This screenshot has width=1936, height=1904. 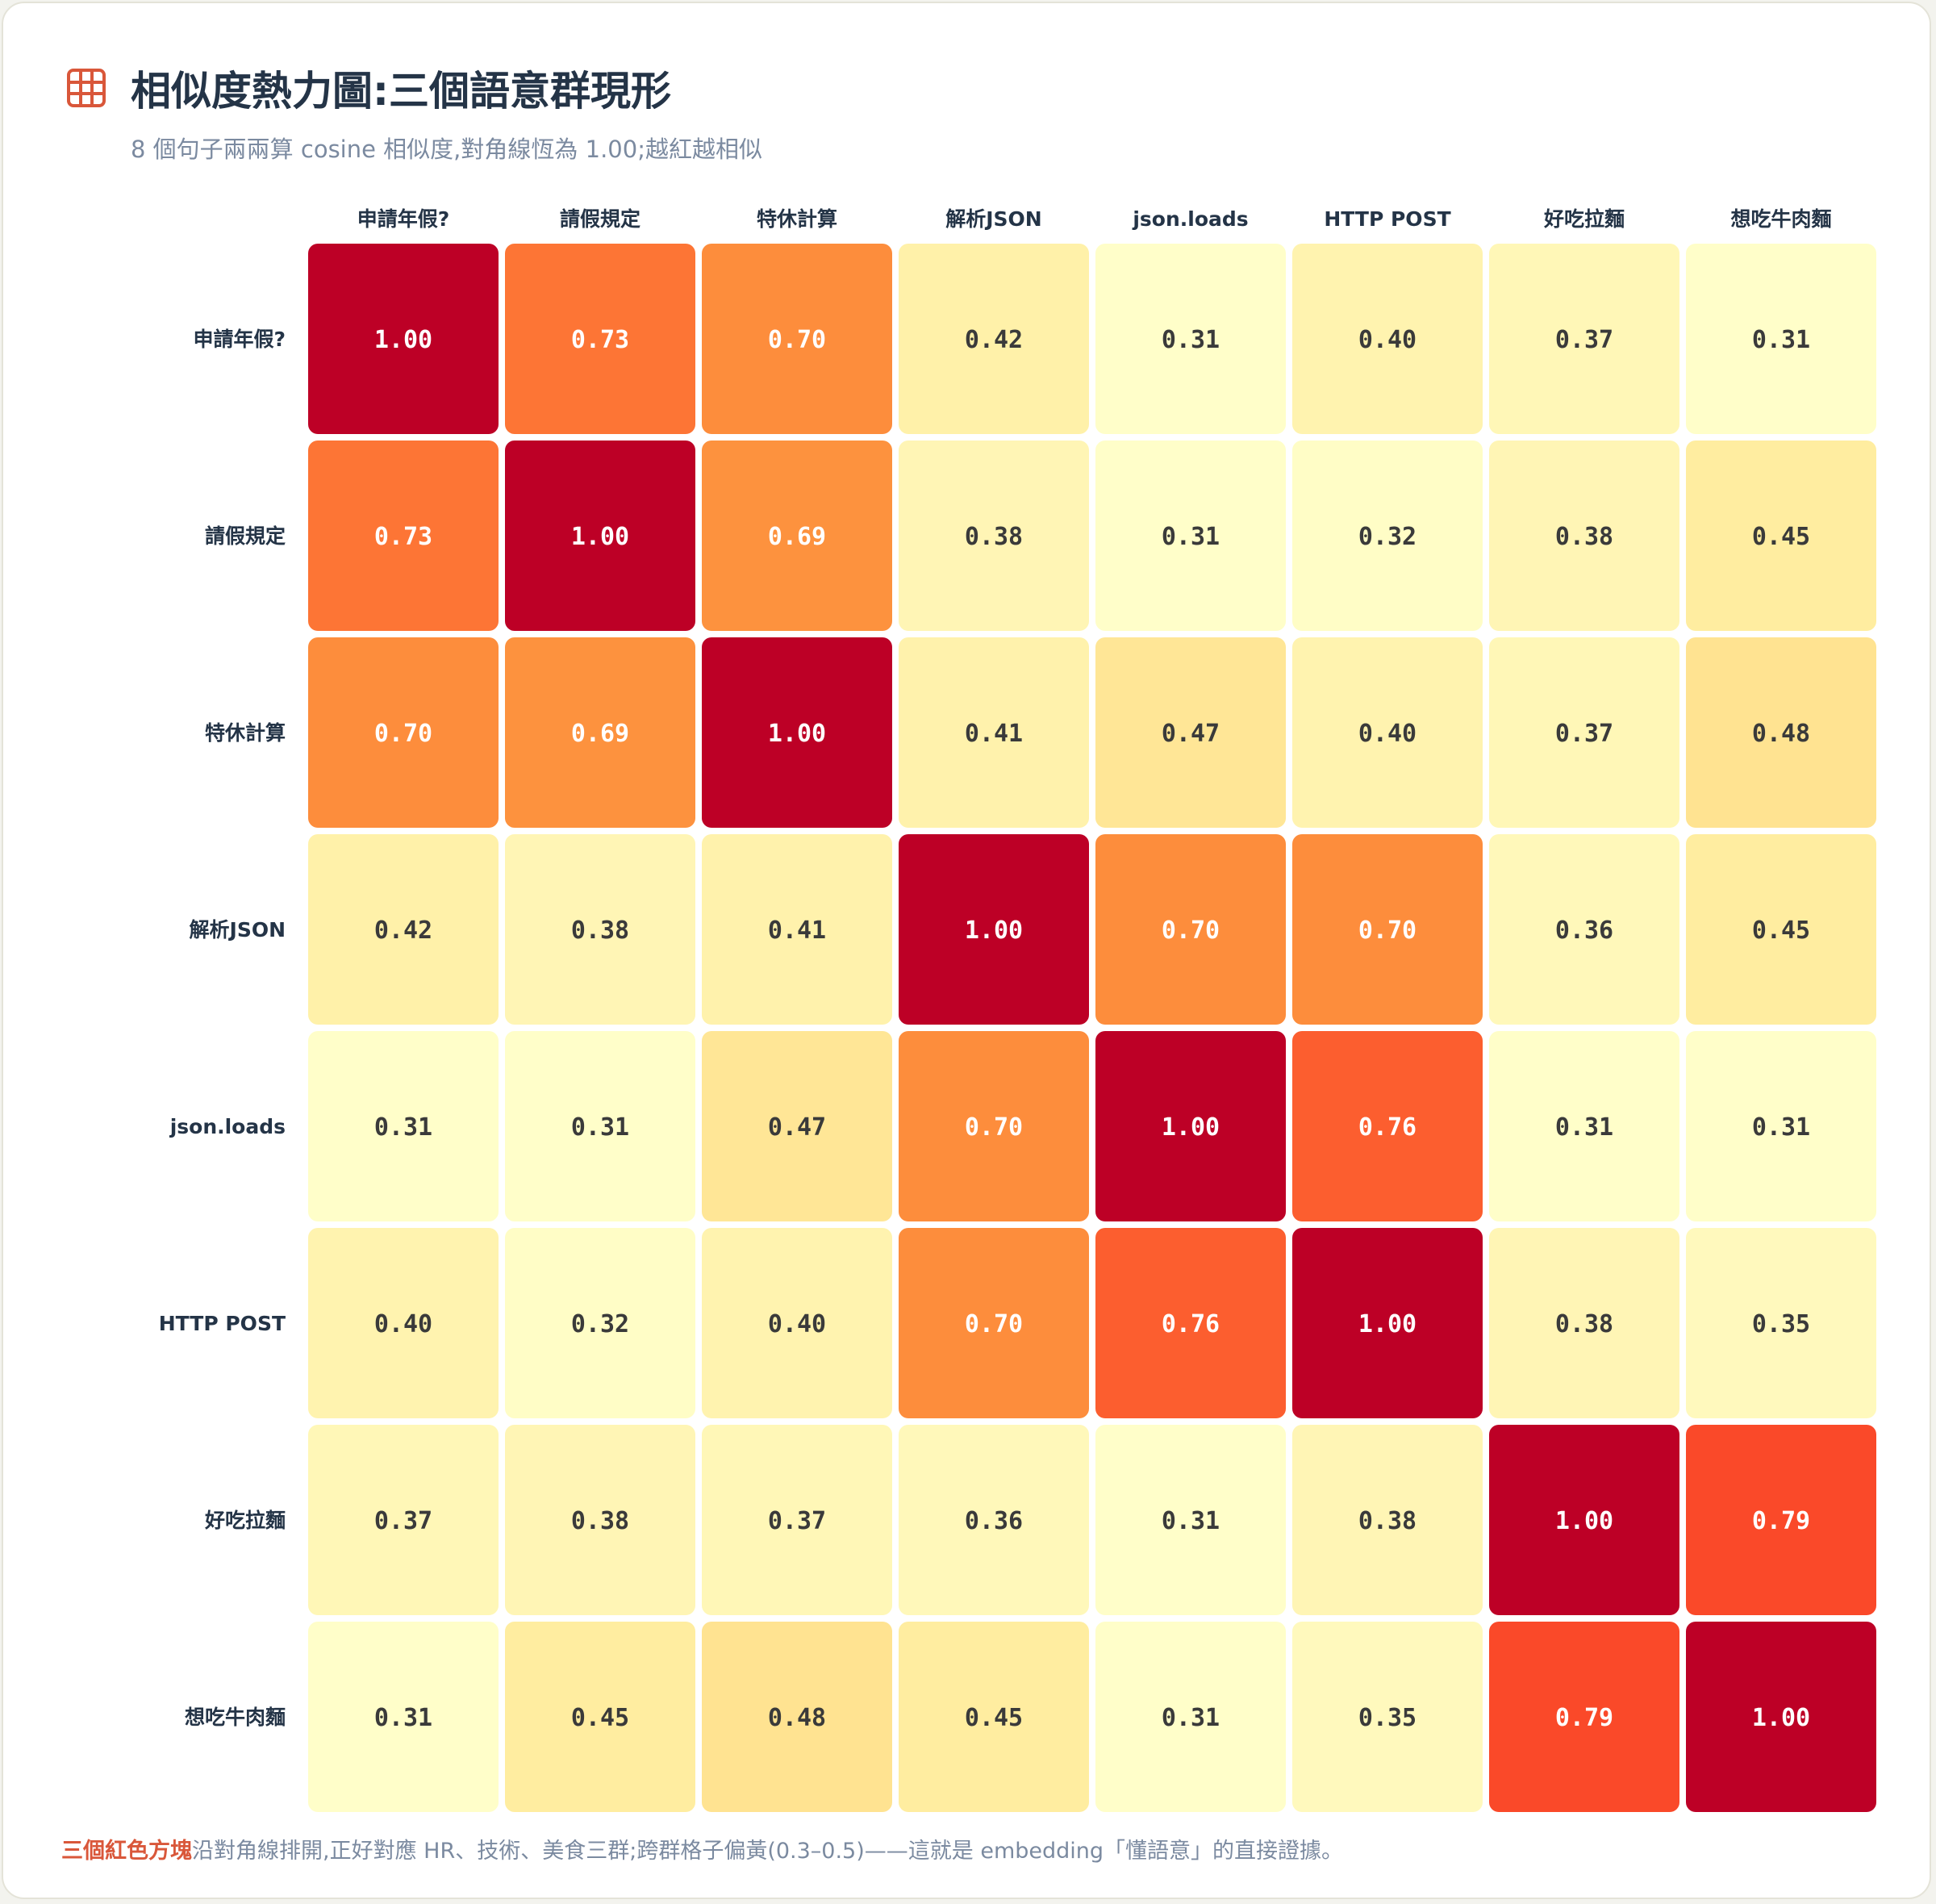 What do you see at coordinates (446, 150) in the screenshot?
I see `page-subtitle: 8 個句子兩兩算 cosine 相似度,對角線恆為 1.00;越紅越相似` at bounding box center [446, 150].